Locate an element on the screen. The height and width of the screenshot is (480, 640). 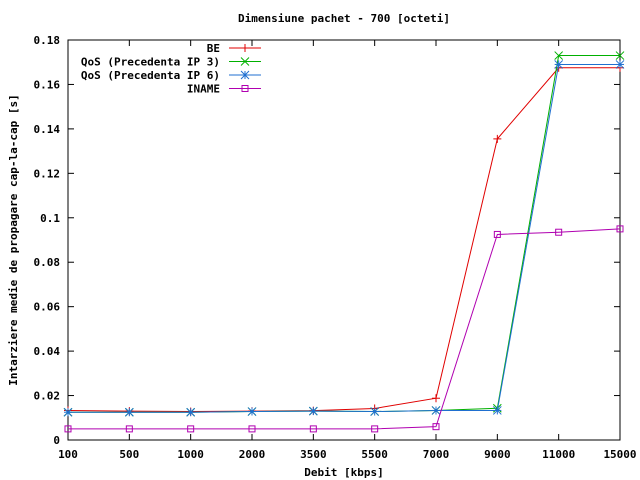
legend-label: QoS (Precedenta IP 6) is located at coordinates (150, 75).